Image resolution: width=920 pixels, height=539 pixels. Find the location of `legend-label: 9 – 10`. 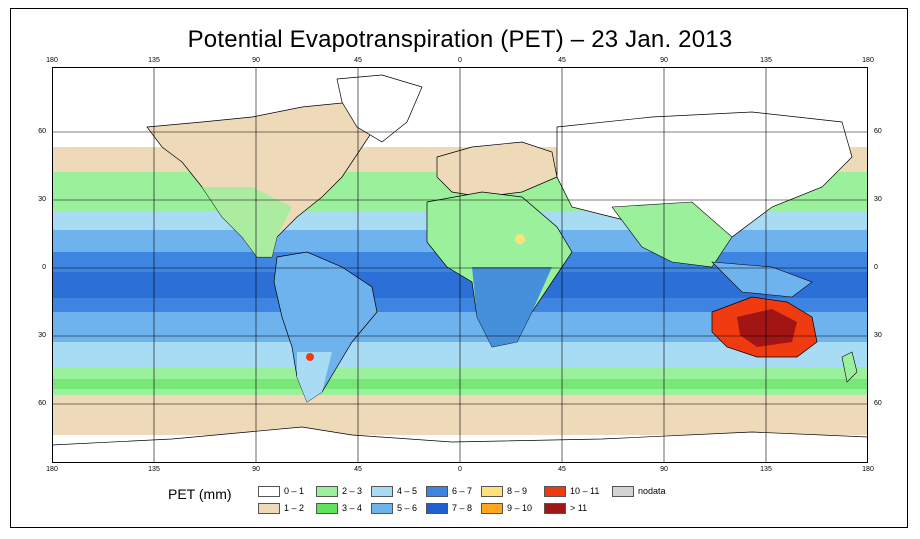

legend-label: 9 – 10 is located at coordinates (520, 508).